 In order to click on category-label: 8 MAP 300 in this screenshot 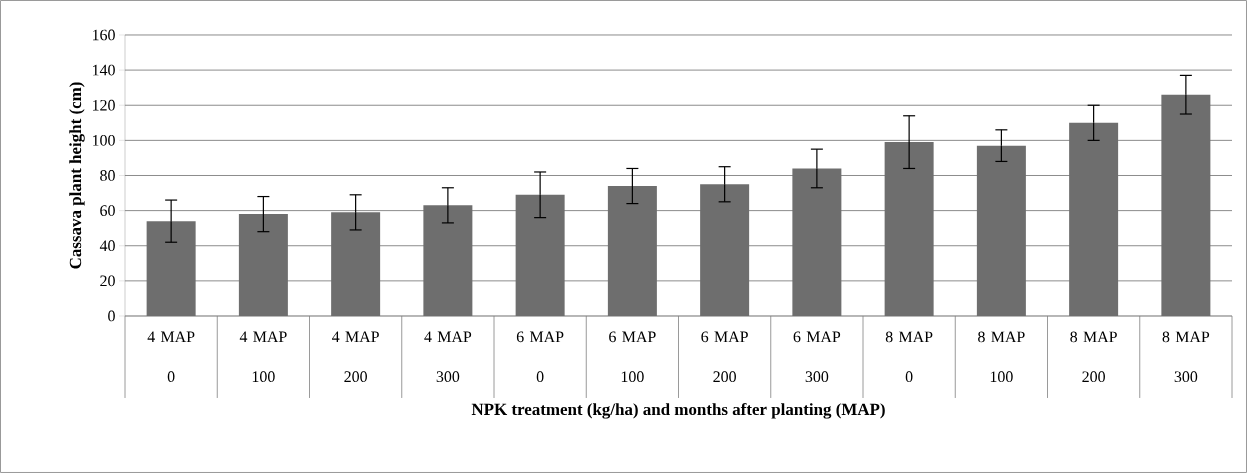, I will do `click(1186, 357)`.